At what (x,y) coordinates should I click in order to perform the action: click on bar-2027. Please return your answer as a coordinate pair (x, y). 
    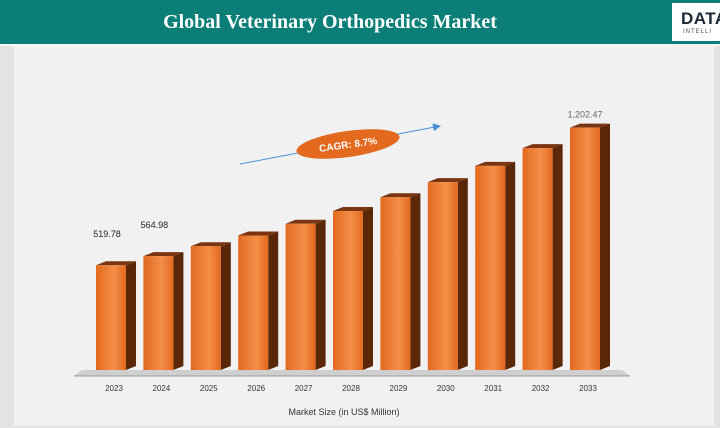
    Looking at the image, I should click on (305, 294).